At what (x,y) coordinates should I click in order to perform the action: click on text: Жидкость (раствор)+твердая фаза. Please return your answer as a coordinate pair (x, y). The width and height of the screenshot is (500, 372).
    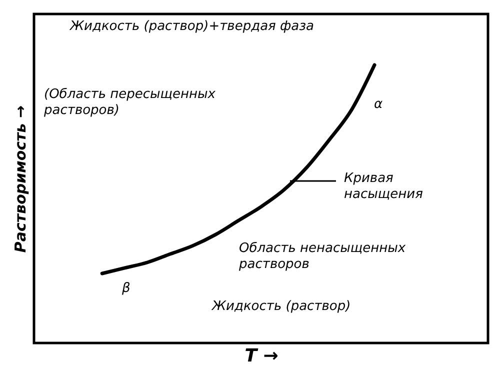
    Looking at the image, I should click on (191, 26).